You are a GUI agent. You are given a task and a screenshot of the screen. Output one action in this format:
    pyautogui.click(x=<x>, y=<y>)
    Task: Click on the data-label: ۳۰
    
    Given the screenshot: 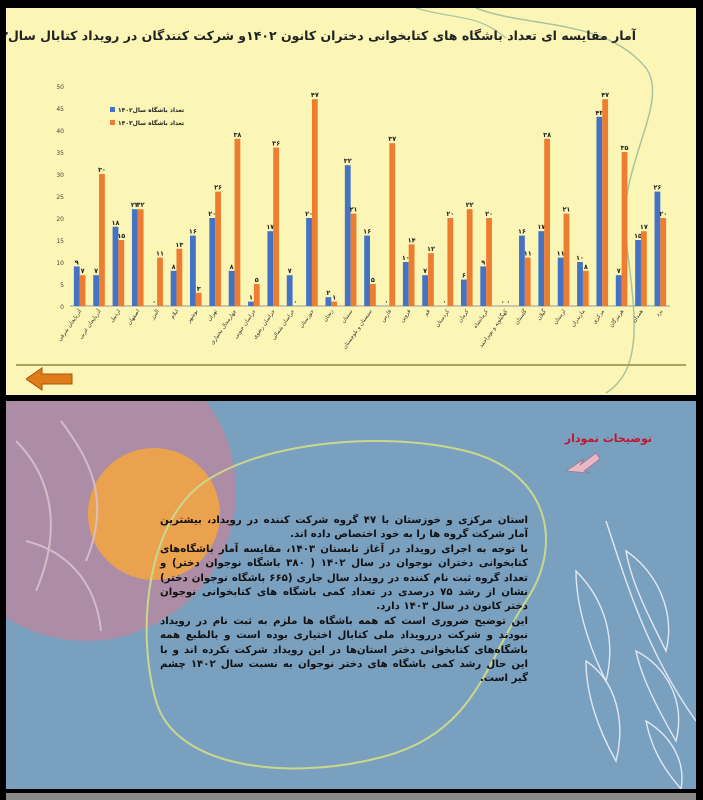 What is the action you would take?
    pyautogui.click(x=102, y=170)
    